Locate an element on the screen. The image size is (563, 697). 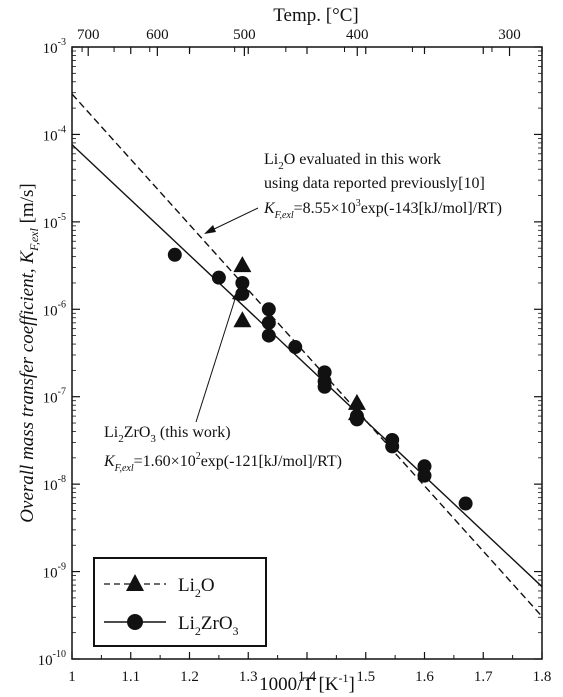
y-tick-label: 10⁻⁶ is located at coordinates (54, 309).